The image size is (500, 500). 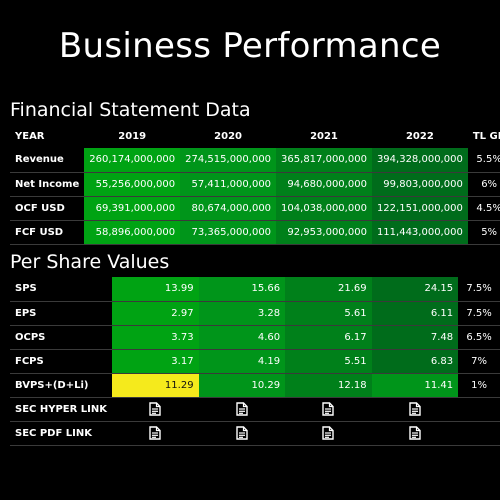 I want to click on header-growth: TL GR, so click(x=486, y=136).